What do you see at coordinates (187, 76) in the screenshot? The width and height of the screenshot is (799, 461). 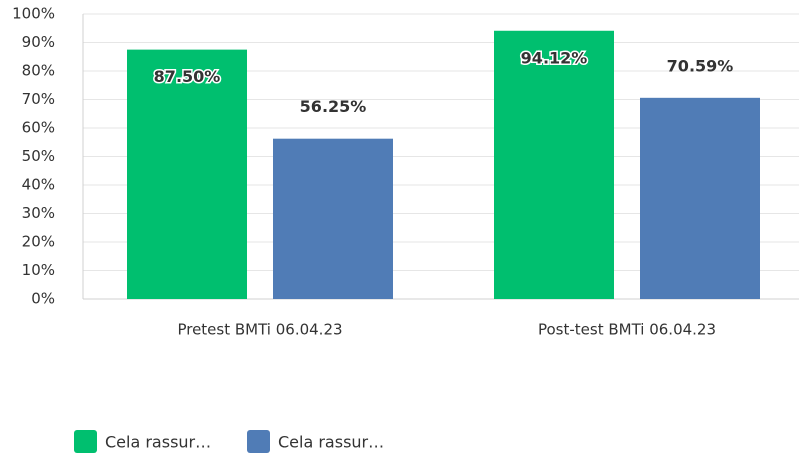 I see `value-label: 87.50%` at bounding box center [187, 76].